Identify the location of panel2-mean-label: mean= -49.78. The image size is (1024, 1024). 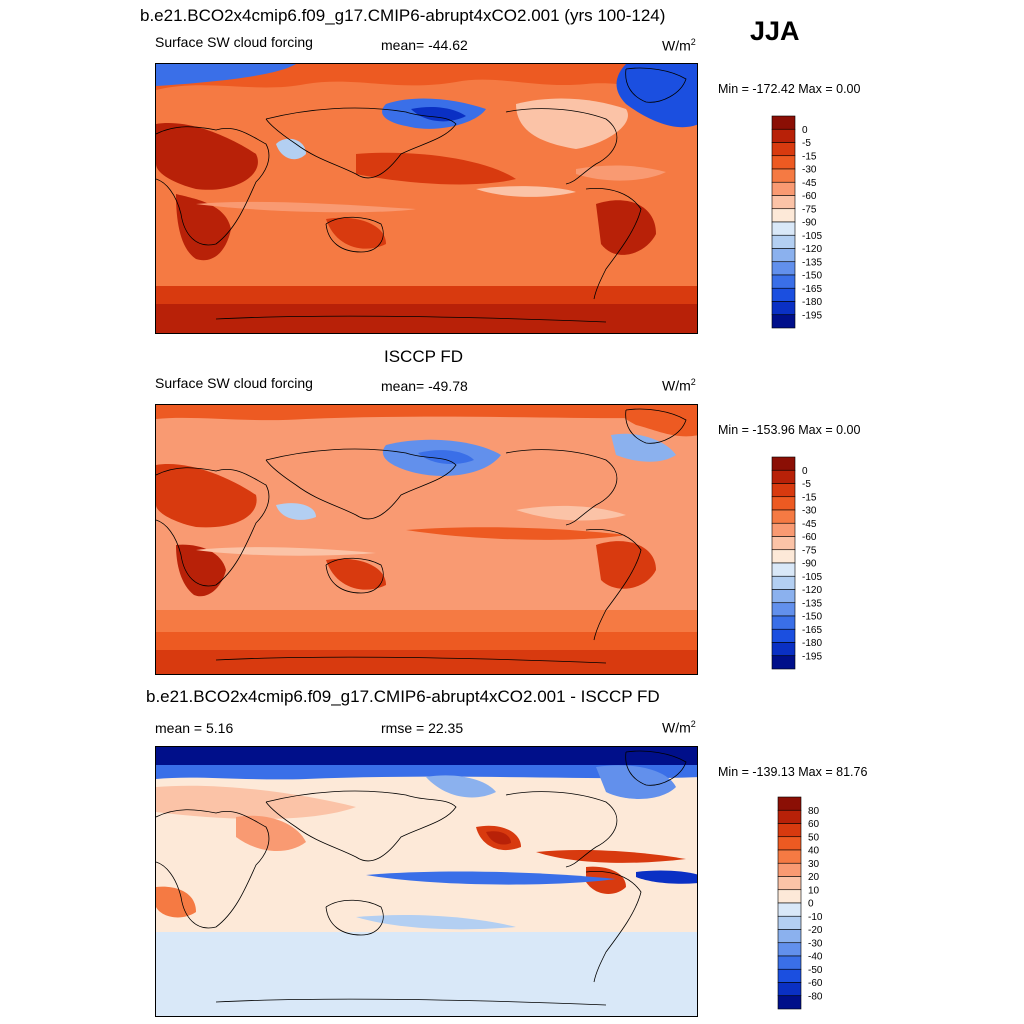
(424, 386).